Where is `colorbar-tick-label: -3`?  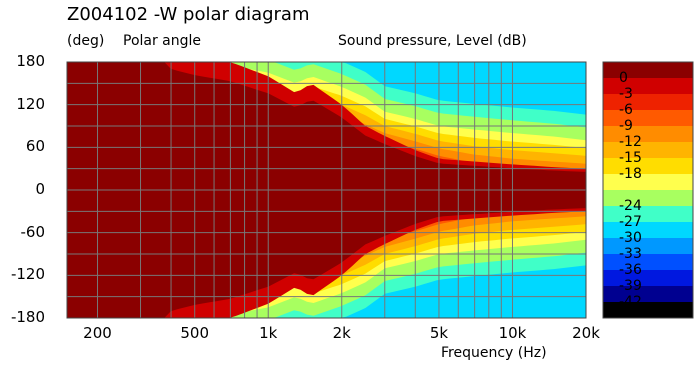 colorbar-tick-label: -3 is located at coordinates (626, 94).